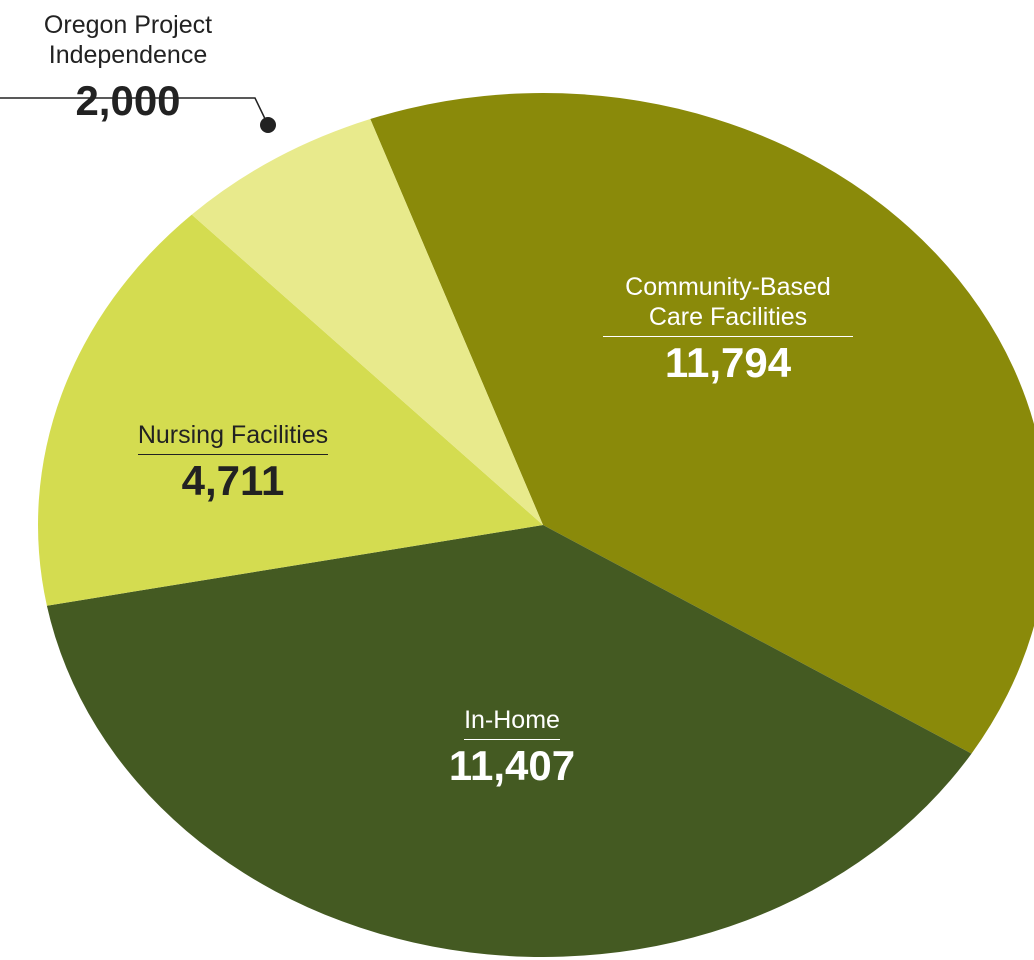 Image resolution: width=1034 pixels, height=960 pixels. Describe the element at coordinates (512, 765) in the screenshot. I see `value-label: 11,407` at that location.